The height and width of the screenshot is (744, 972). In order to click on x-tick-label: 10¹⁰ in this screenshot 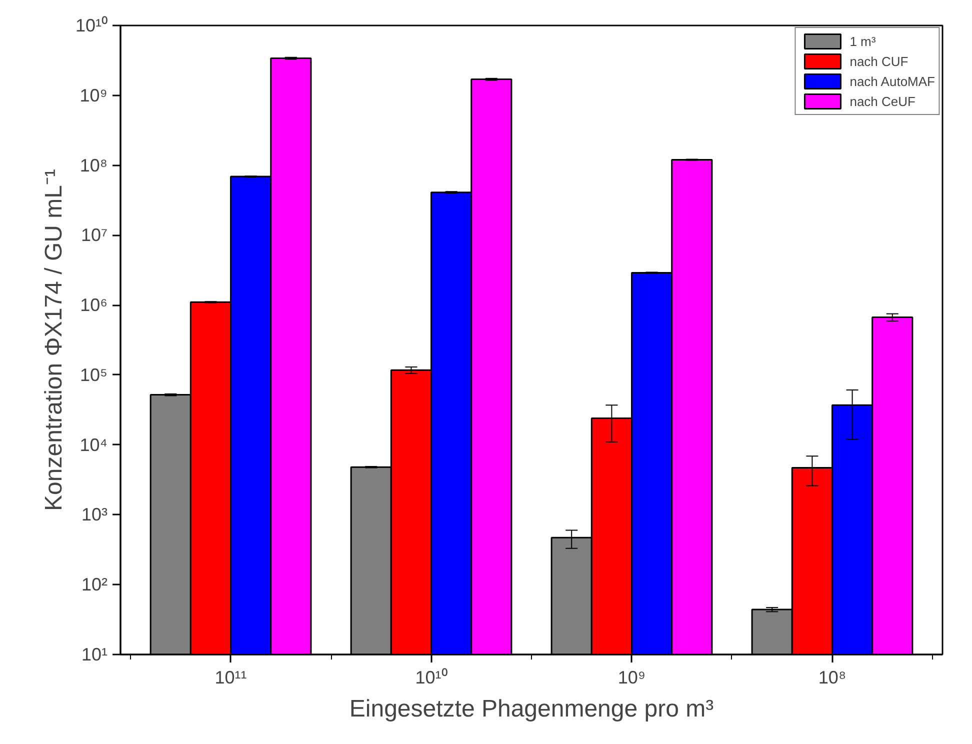, I will do `click(431, 678)`.